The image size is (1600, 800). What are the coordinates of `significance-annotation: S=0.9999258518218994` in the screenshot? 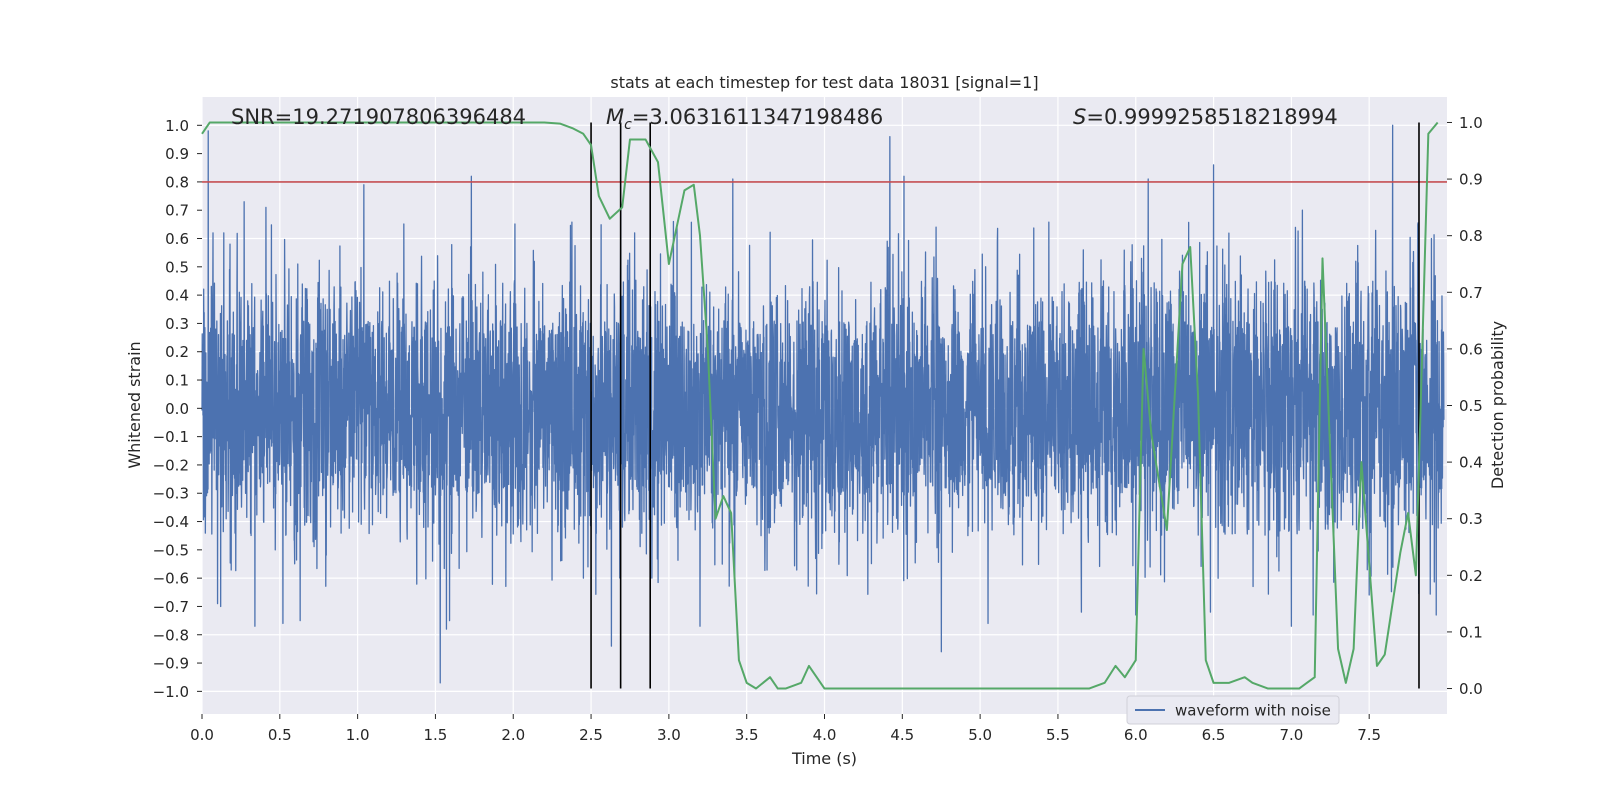 It's located at (1205, 117).